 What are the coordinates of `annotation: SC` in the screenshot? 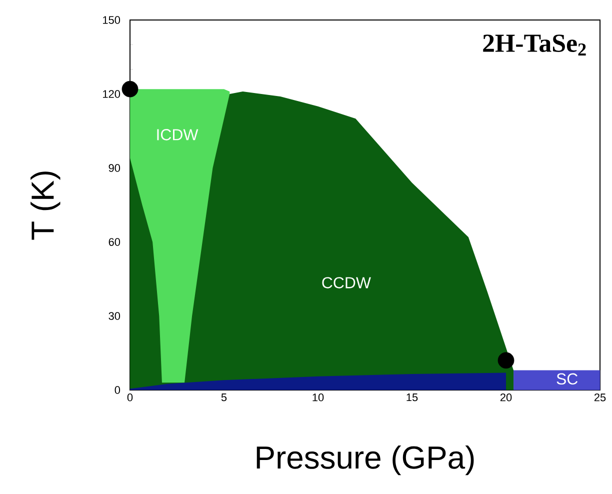 It's located at (567, 379).